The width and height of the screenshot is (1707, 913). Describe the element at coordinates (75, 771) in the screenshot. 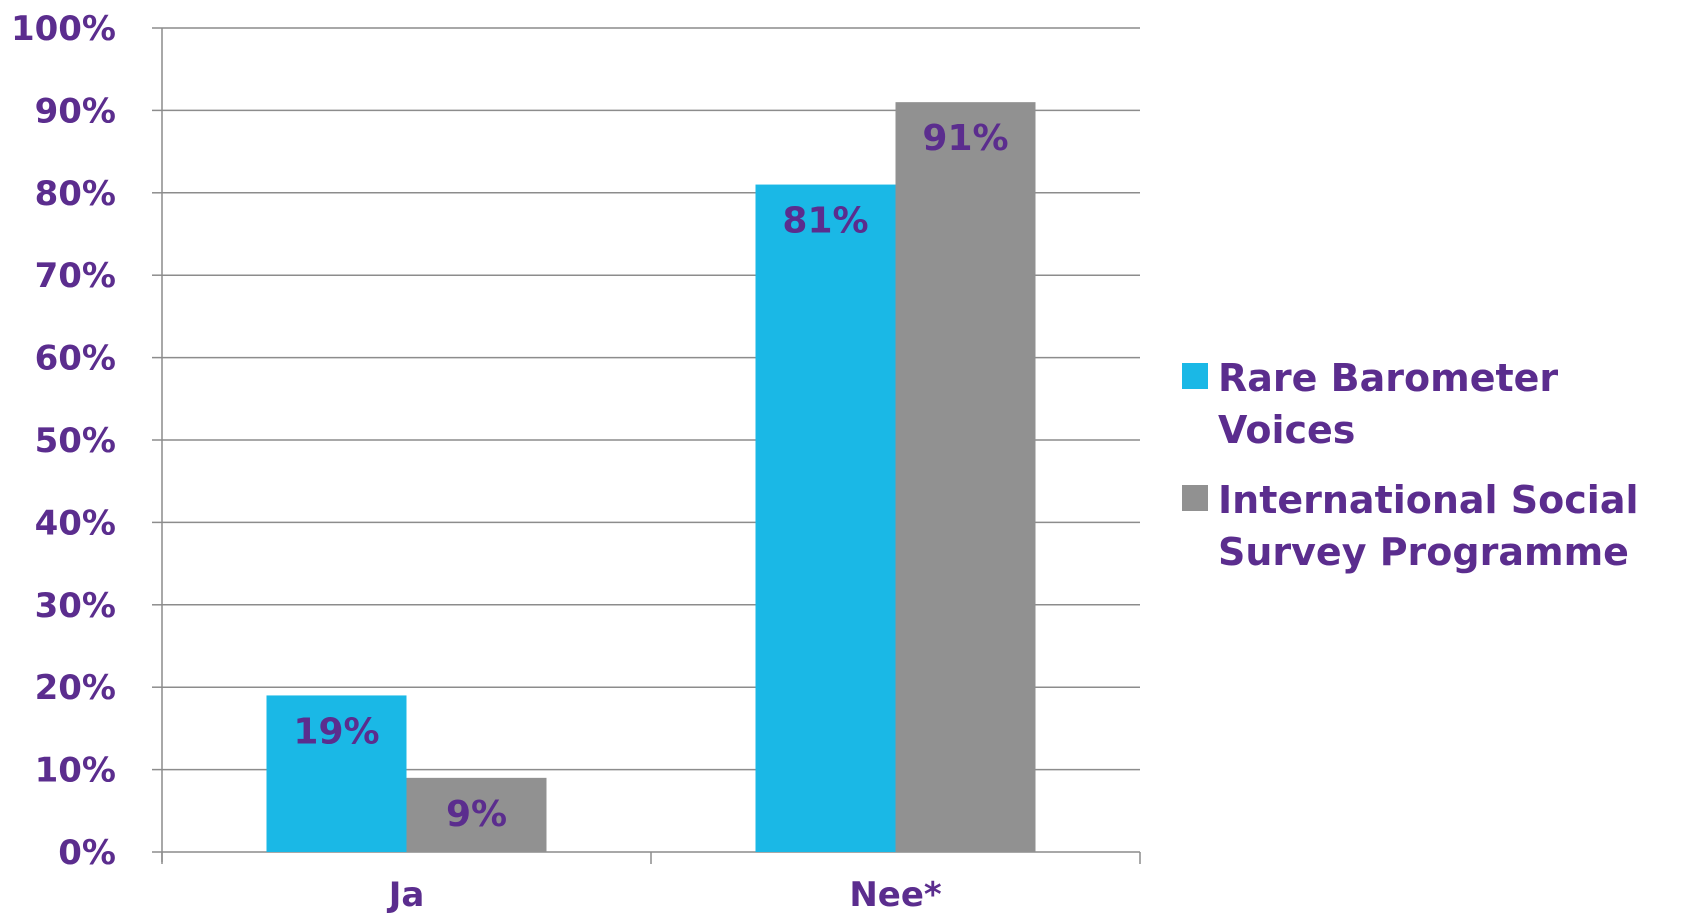

I see `y-tick-label: 10%` at that location.